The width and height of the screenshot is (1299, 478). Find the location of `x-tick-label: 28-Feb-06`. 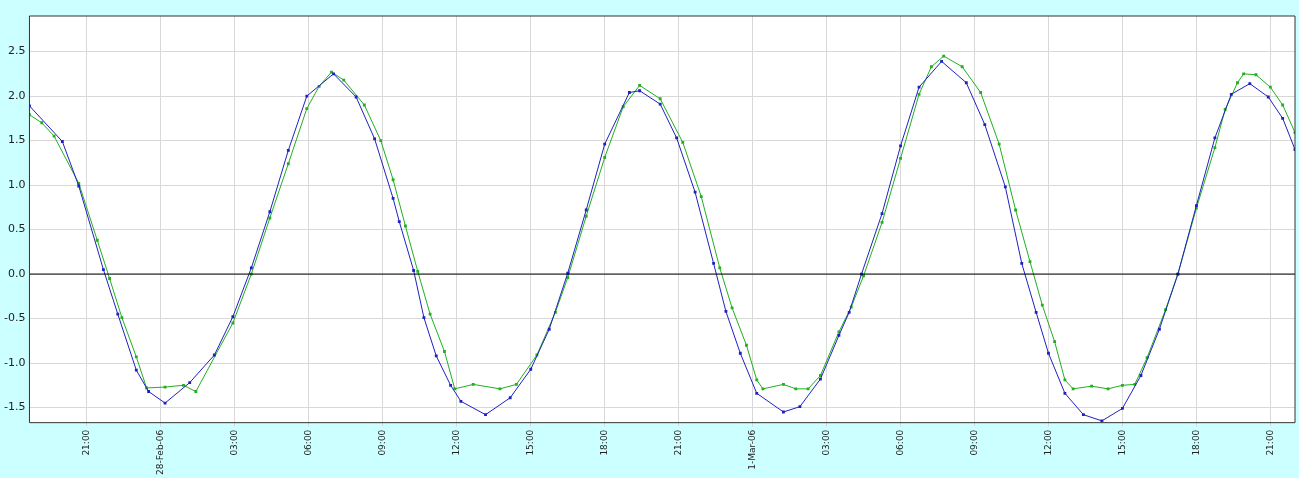

x-tick-label: 28-Feb-06 is located at coordinates (160, 452).